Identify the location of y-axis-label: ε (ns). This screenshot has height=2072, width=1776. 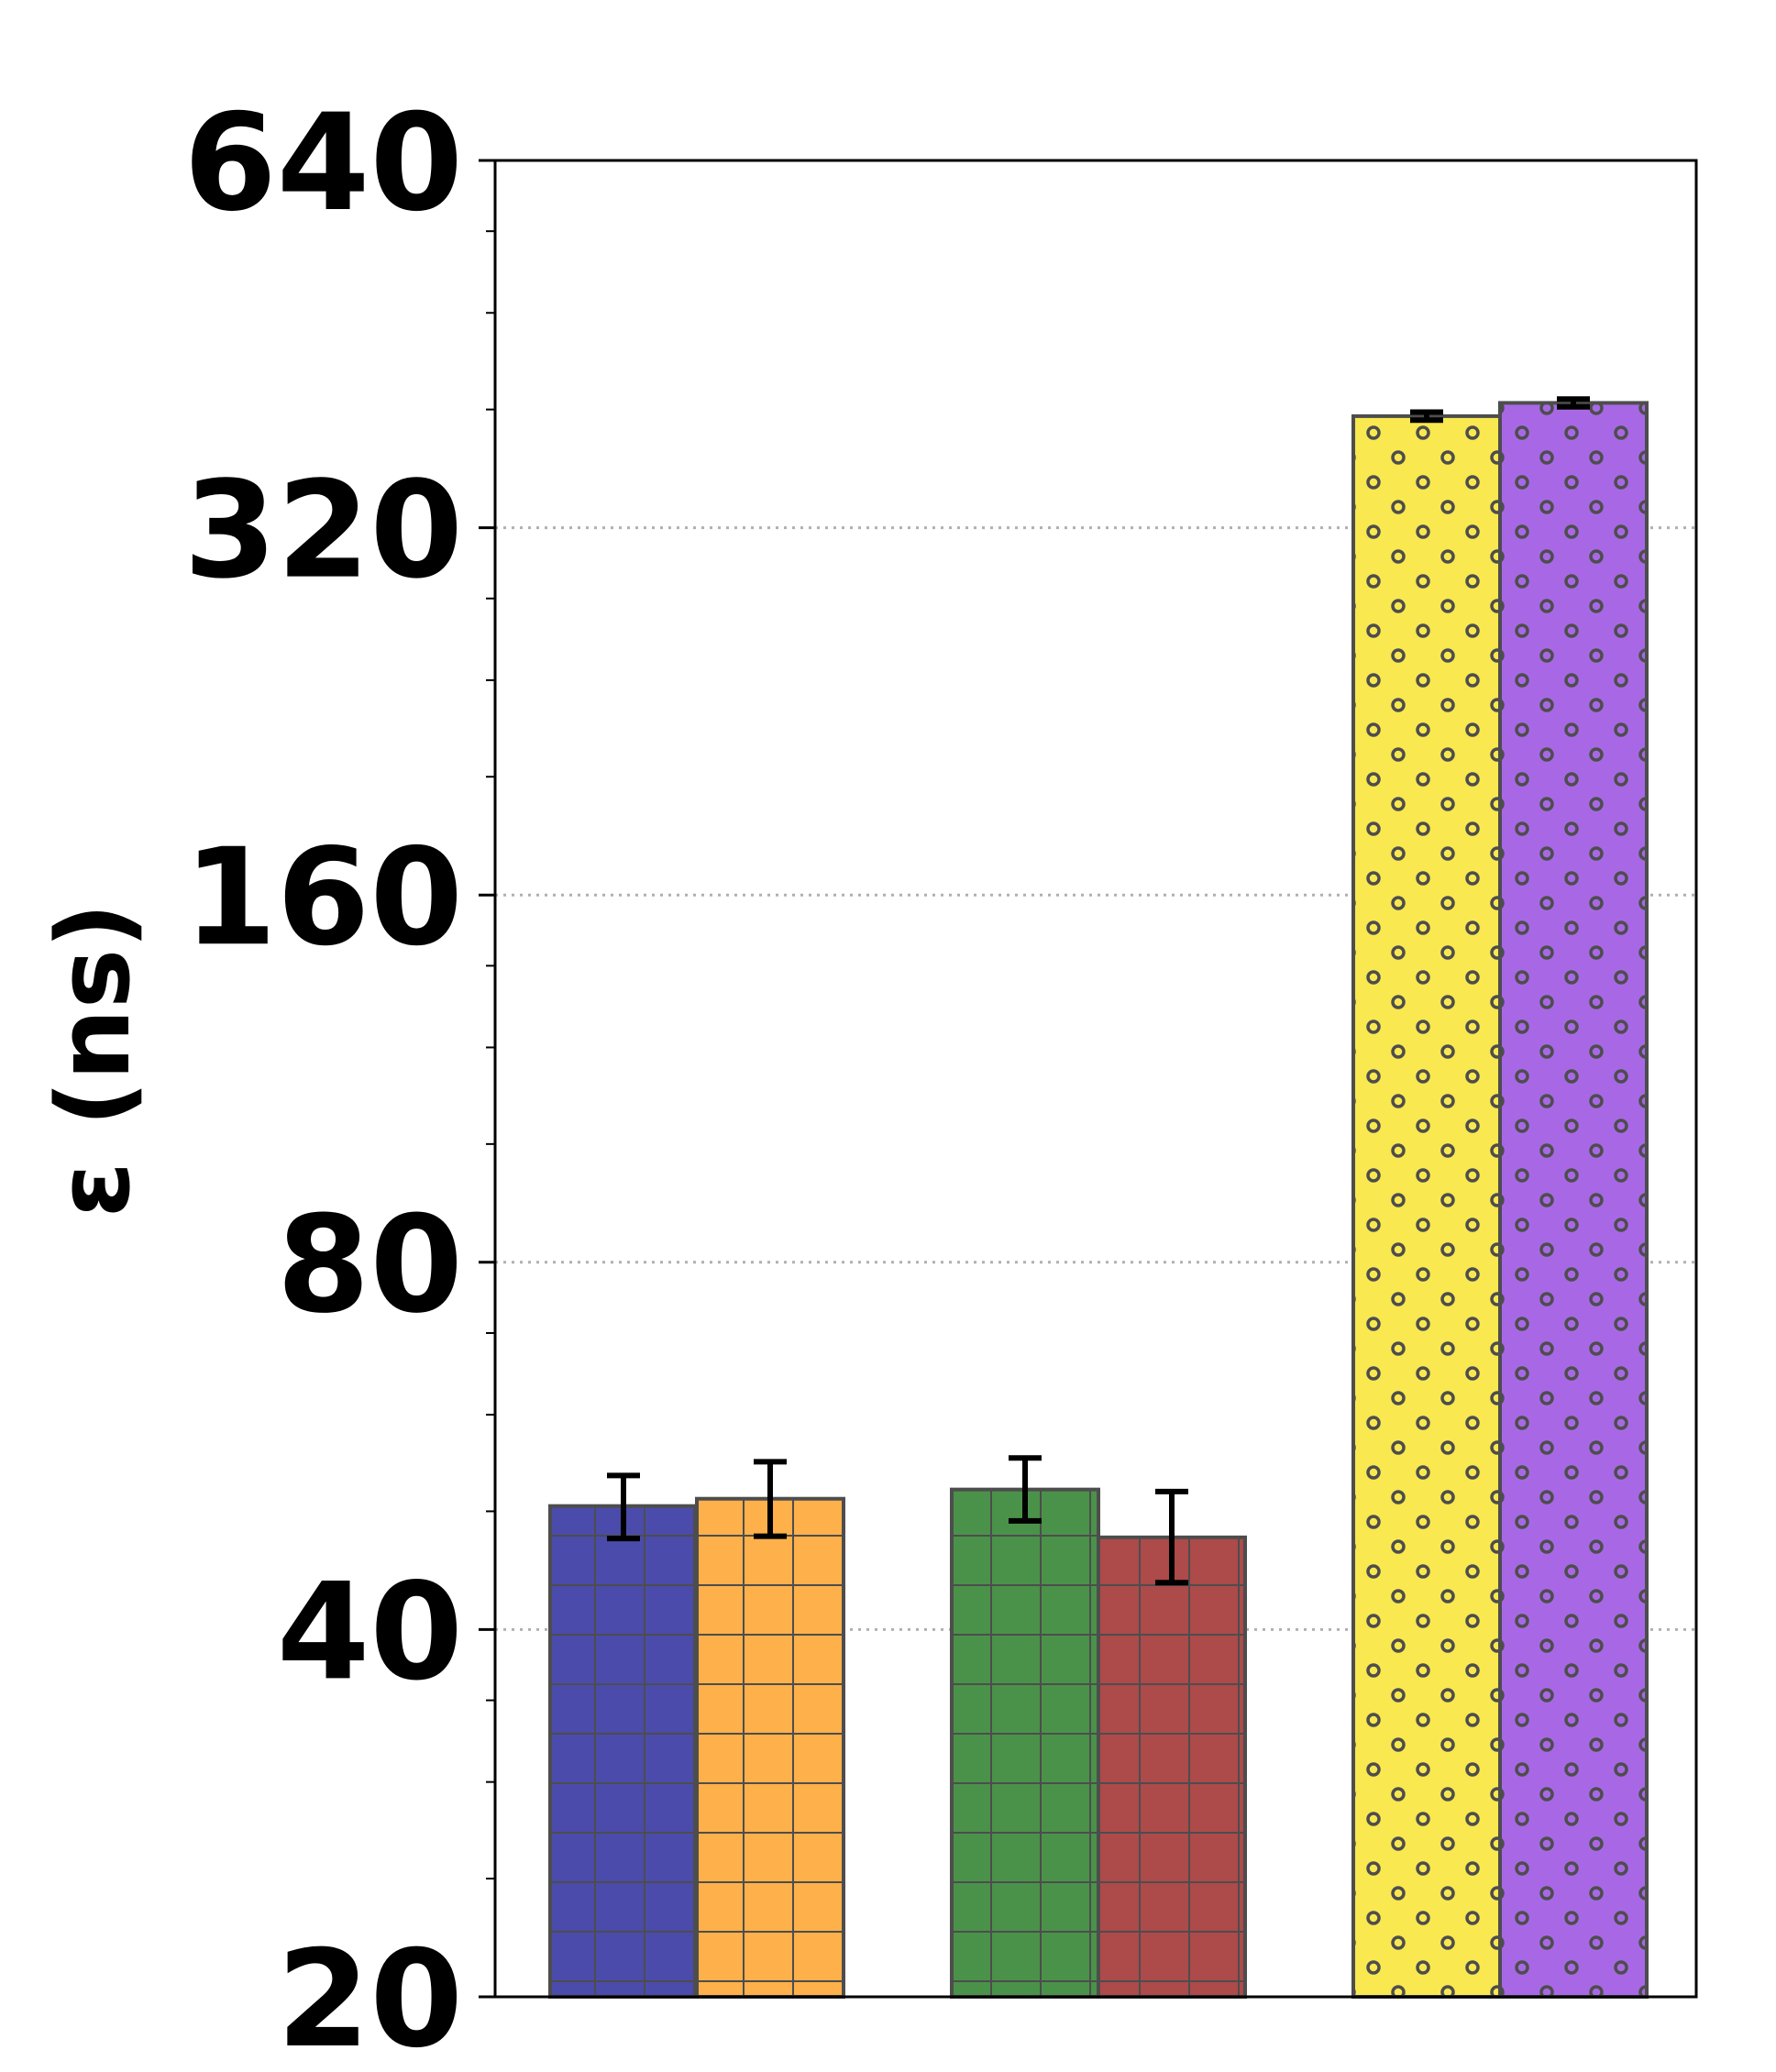
(93, 1060).